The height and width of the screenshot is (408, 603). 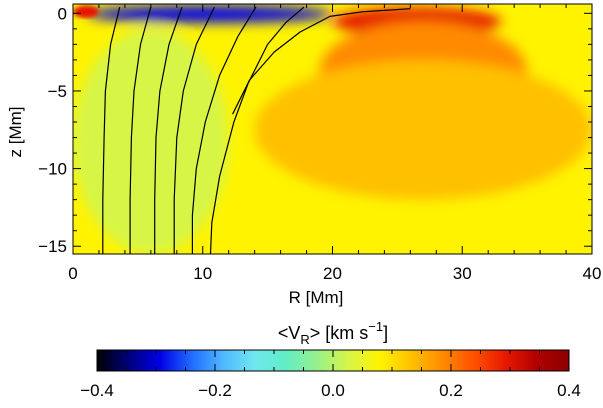 I want to click on x-axis-label: R [Mm], so click(x=316, y=297).